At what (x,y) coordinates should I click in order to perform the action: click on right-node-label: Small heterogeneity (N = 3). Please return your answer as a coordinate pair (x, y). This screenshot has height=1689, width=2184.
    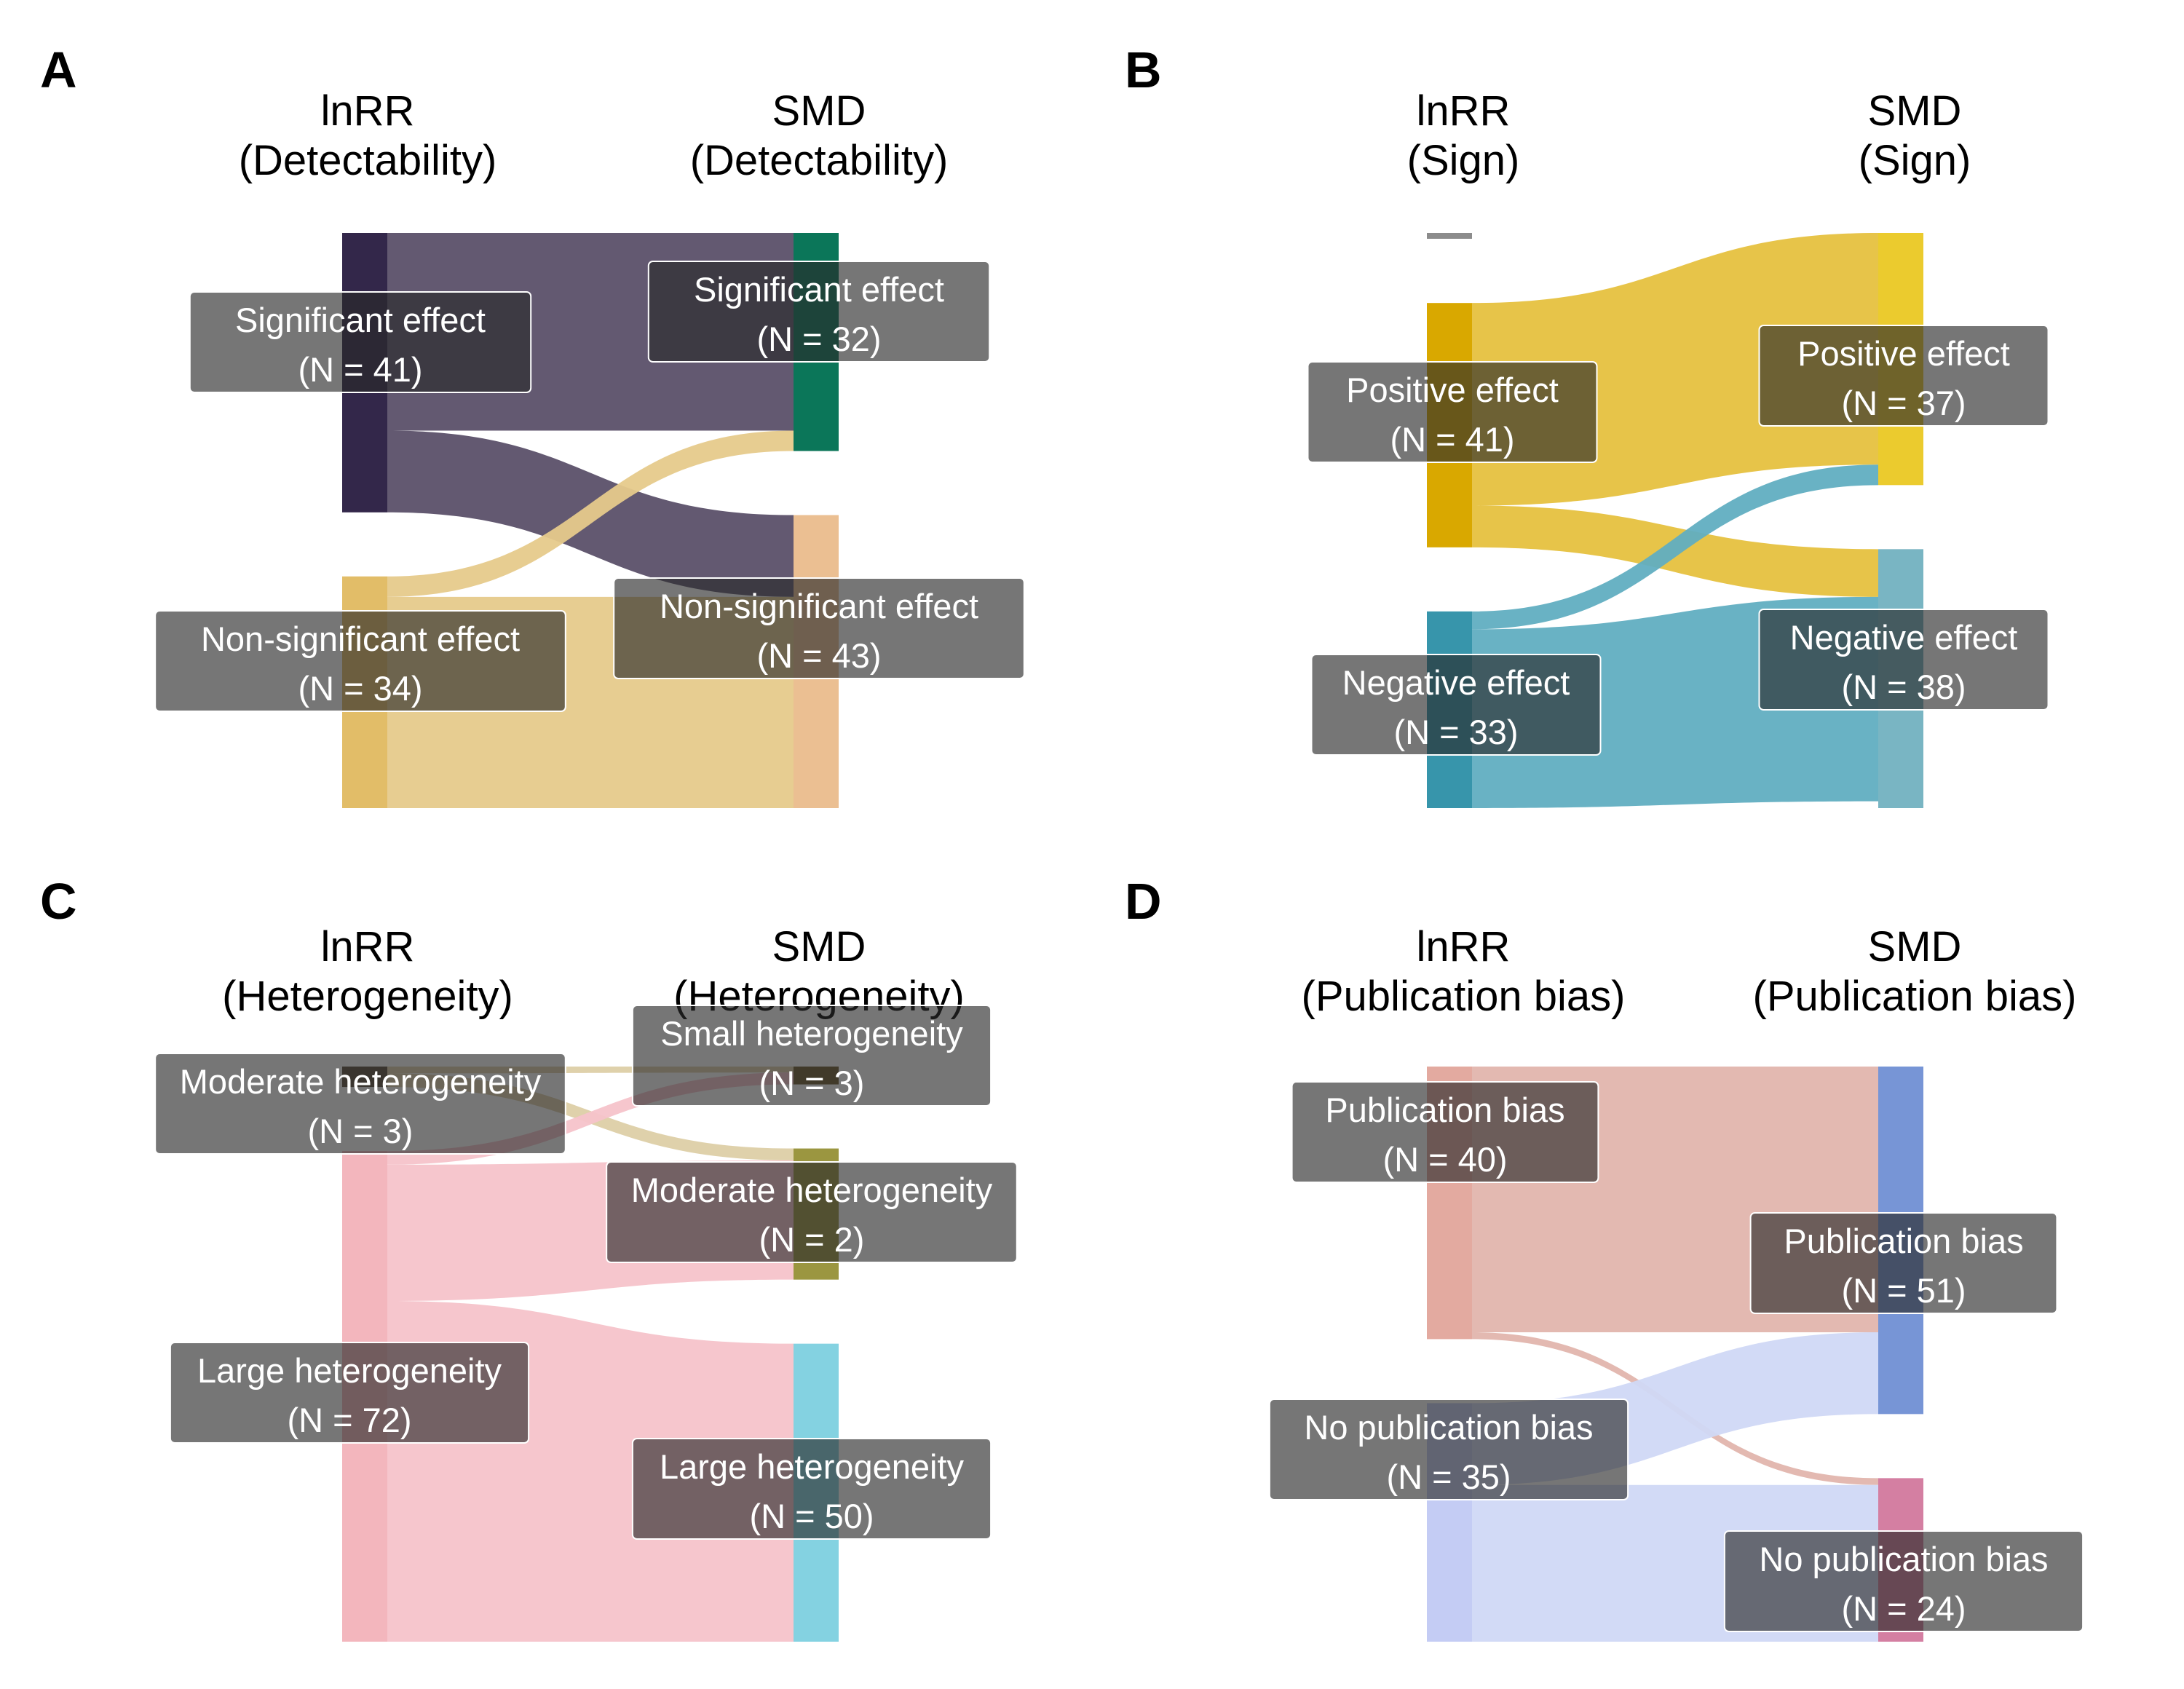
    Looking at the image, I should click on (811, 1056).